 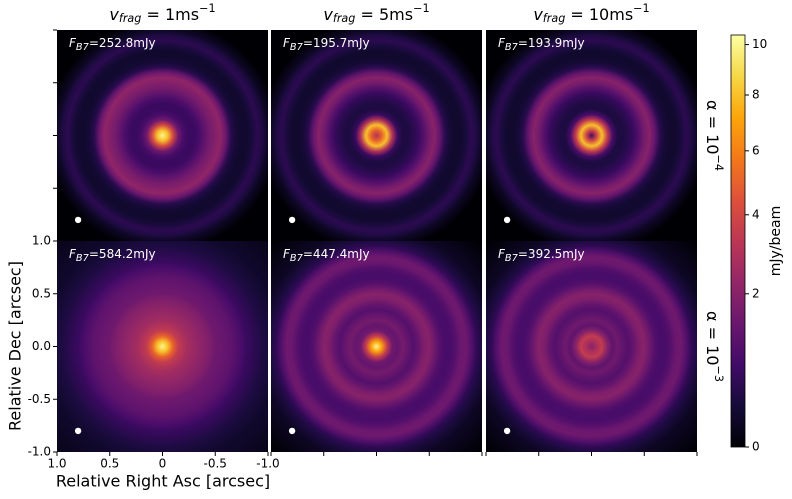 I want to click on flux-label: FB7=447.4mJy, so click(x=326, y=256).